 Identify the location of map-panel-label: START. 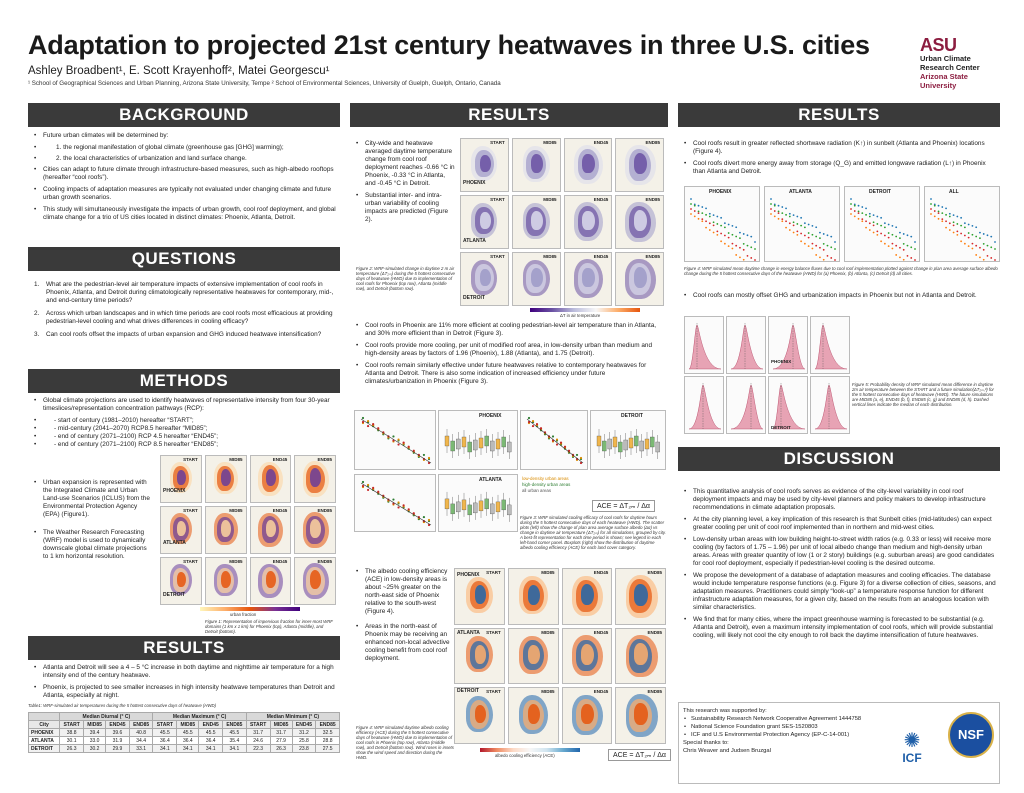
(493, 692).